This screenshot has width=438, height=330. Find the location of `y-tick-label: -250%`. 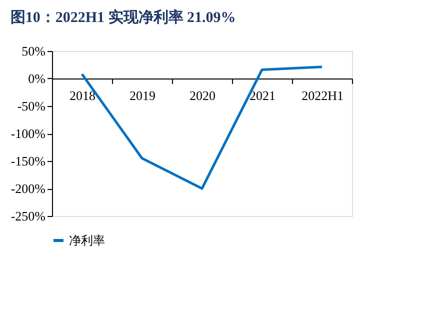

y-tick-label: -250% is located at coordinates (28, 216).